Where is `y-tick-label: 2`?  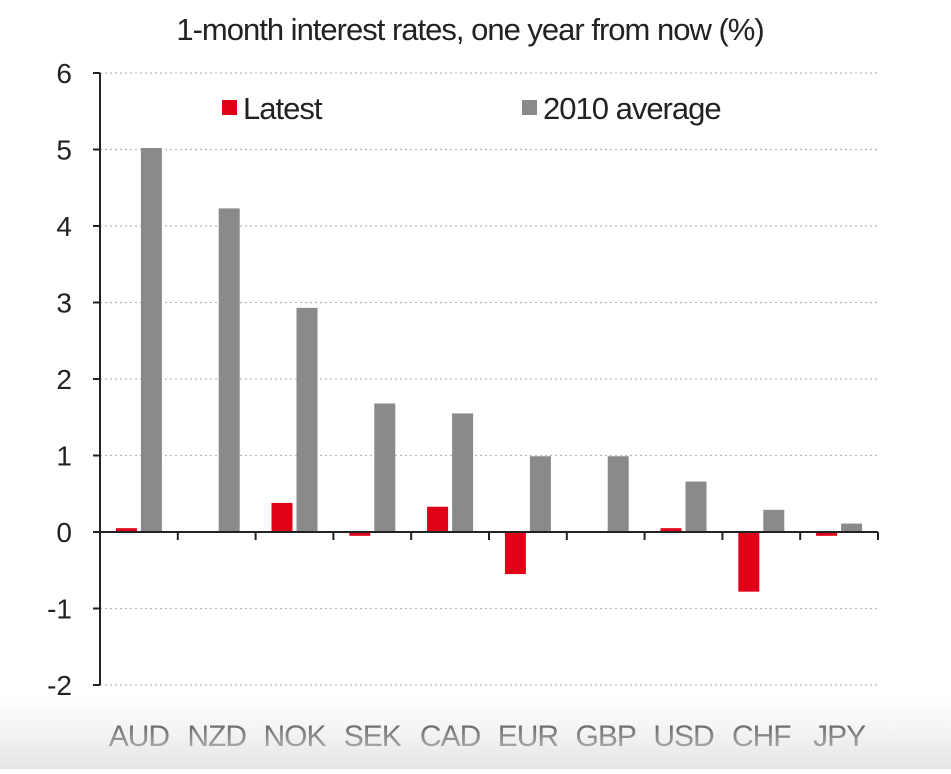
y-tick-label: 2 is located at coordinates (64, 379).